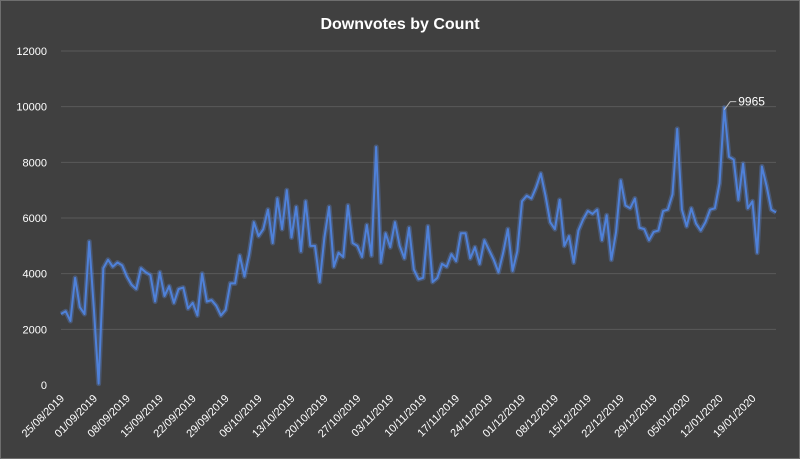  What do you see at coordinates (35, 275) in the screenshot?
I see `y-tick-label: 4000` at bounding box center [35, 275].